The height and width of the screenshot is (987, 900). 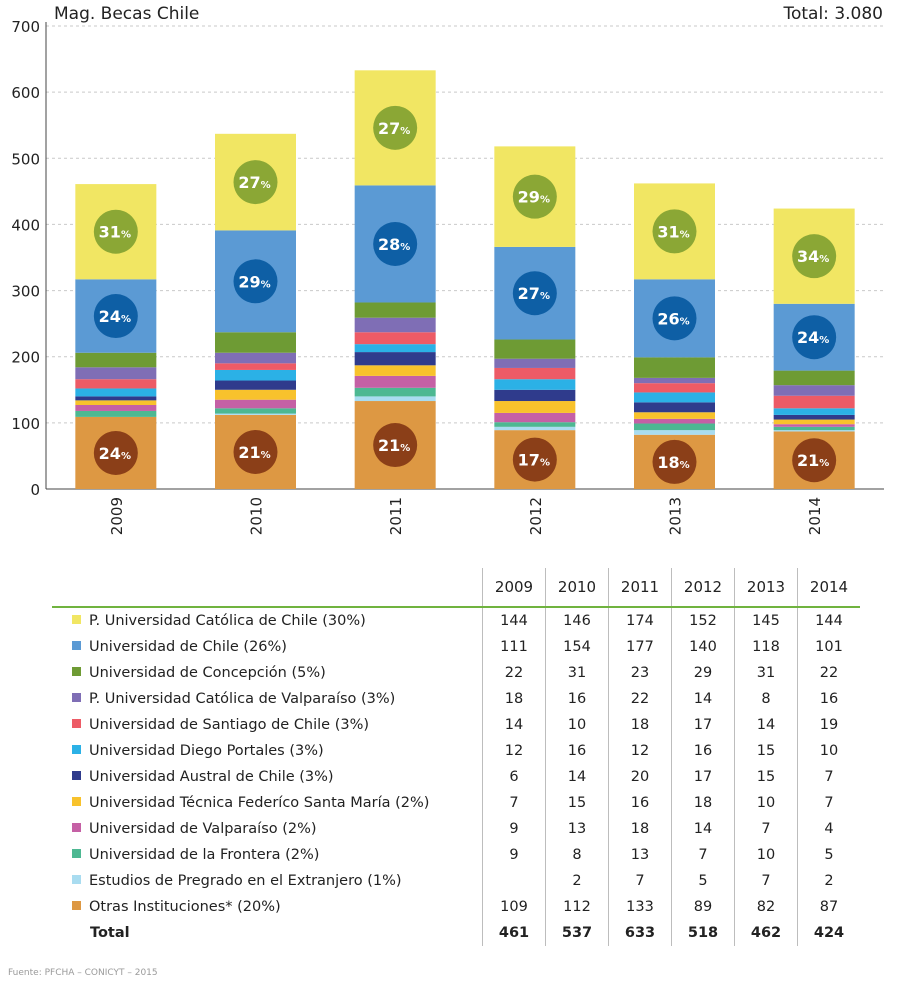 I want to click on table-cell: 20, so click(x=640, y=777).